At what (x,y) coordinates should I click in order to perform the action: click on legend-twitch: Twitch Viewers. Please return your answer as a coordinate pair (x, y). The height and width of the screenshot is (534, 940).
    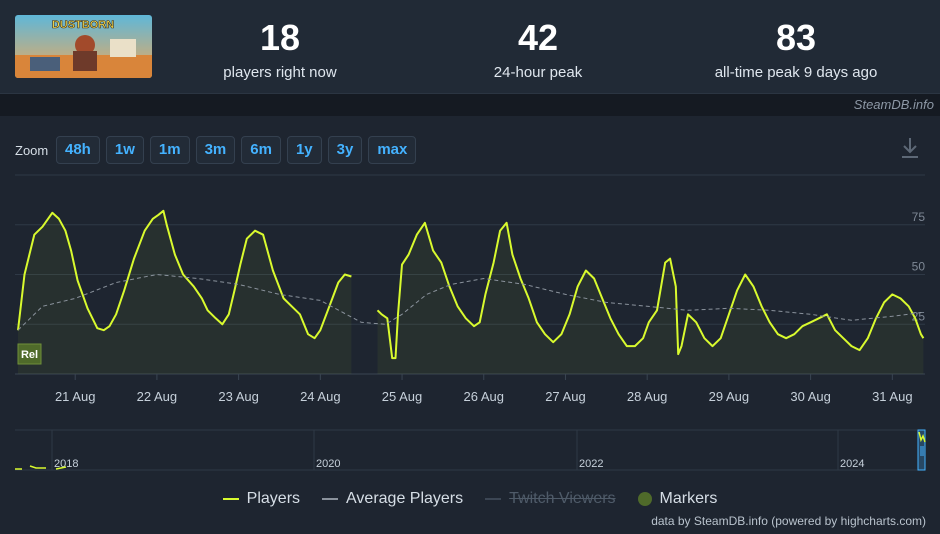
    Looking at the image, I should click on (550, 499).